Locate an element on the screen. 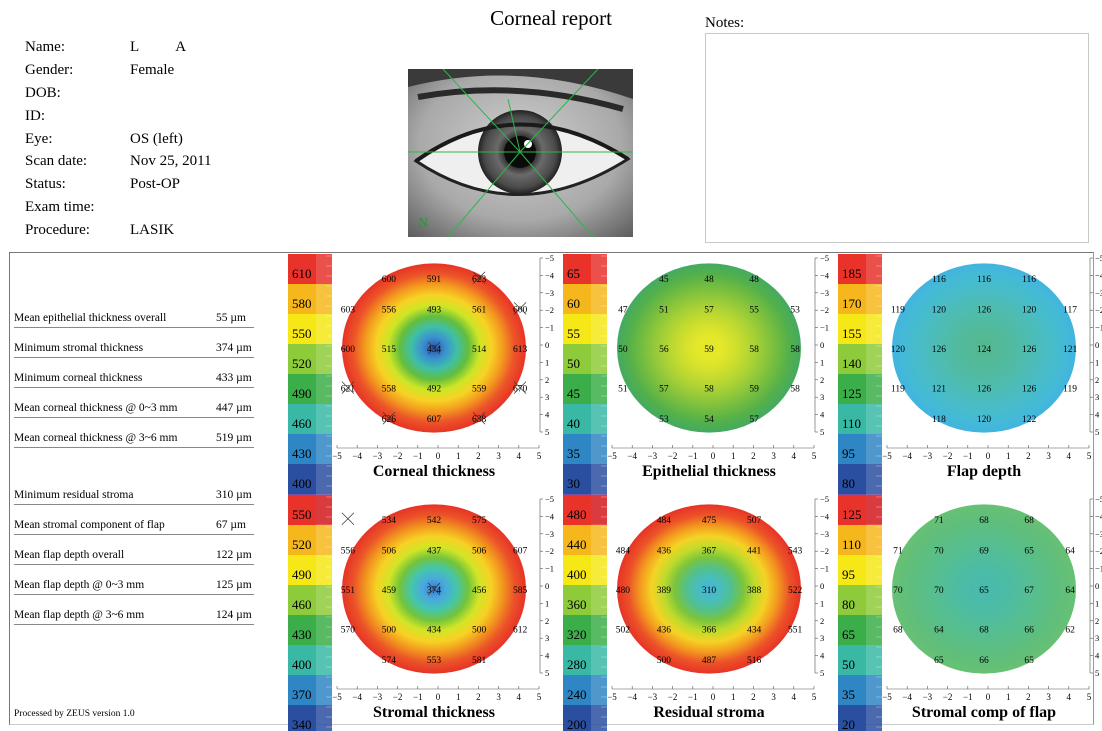 The height and width of the screenshot is (731, 1102). map-value: 623 is located at coordinates (479, 280).